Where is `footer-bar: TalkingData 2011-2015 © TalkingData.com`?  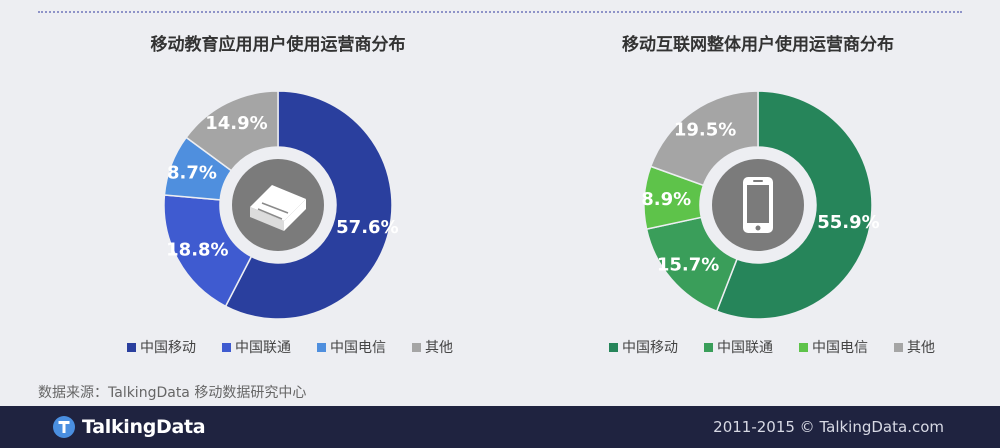
footer-bar: TalkingData 2011-2015 © TalkingData.com is located at coordinates (500, 427).